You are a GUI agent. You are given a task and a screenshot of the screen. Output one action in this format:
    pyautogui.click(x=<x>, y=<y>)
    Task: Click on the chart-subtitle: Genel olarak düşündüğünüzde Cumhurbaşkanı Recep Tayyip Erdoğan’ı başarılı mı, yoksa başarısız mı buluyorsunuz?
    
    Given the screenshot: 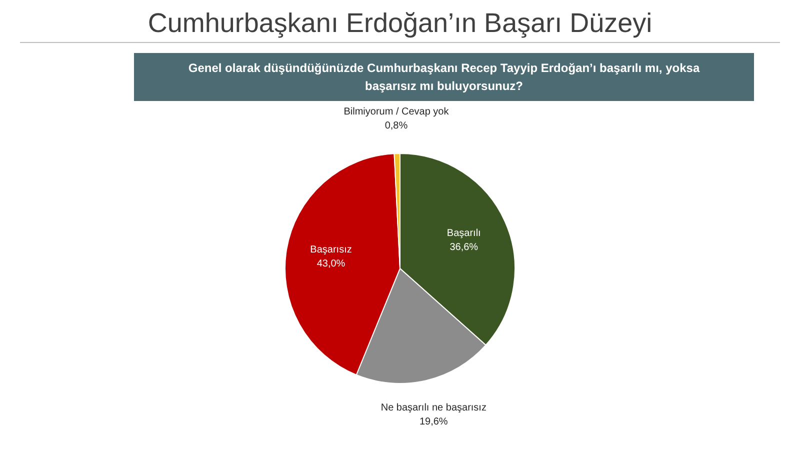 What is the action you would take?
    pyautogui.click(x=444, y=77)
    